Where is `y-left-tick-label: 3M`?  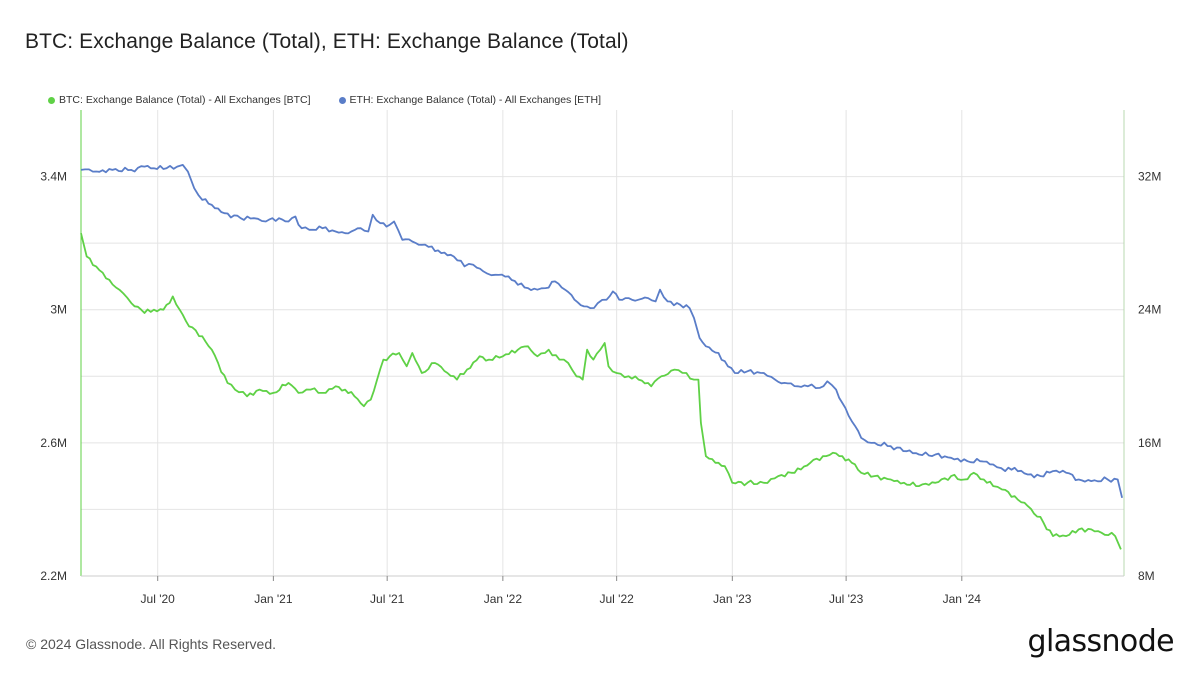
y-left-tick-label: 3M is located at coordinates (58, 310).